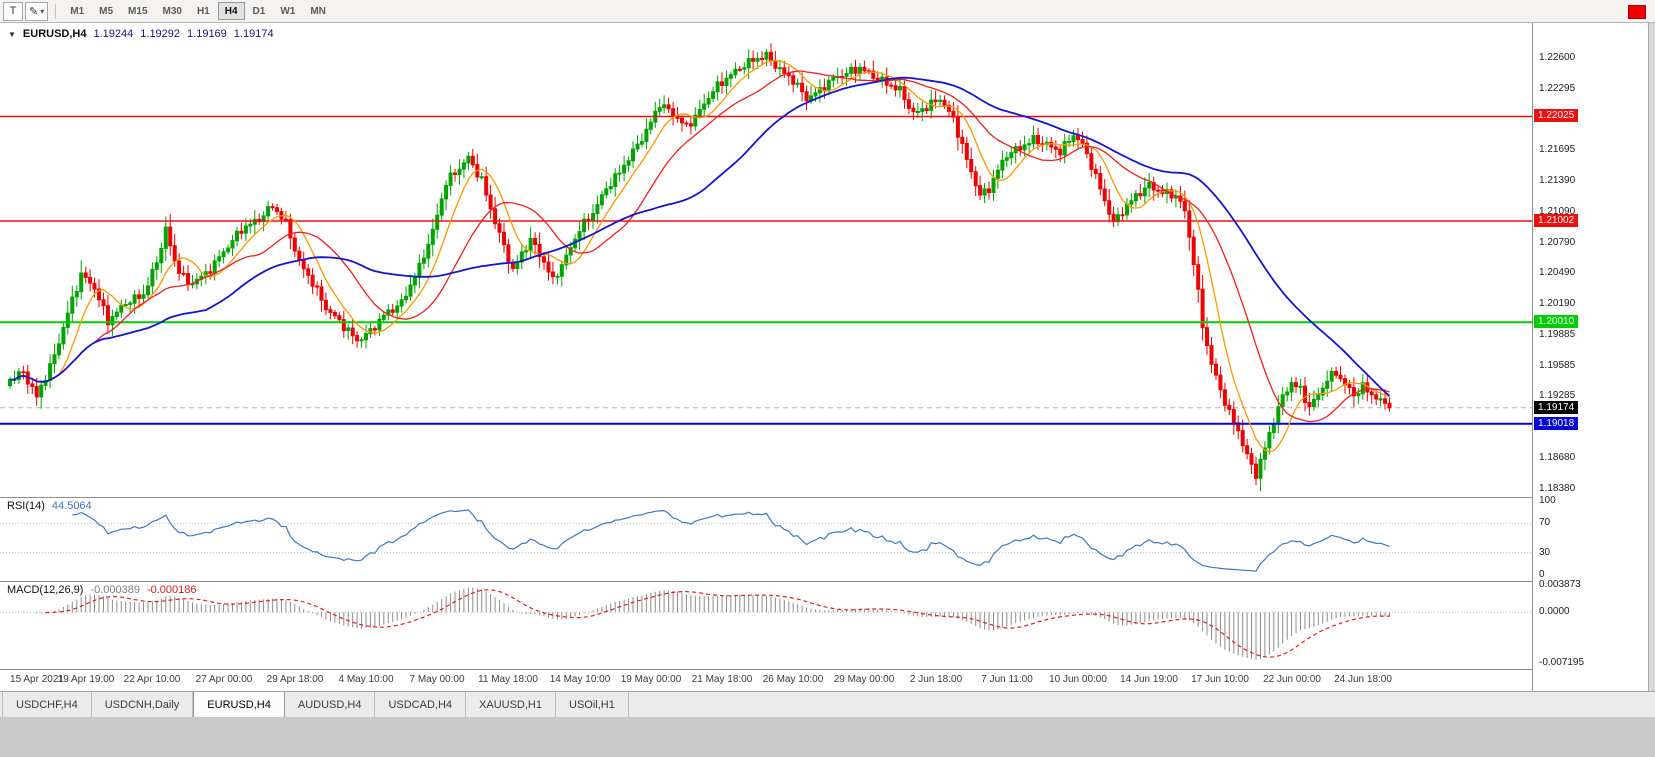  Describe the element at coordinates (1557, 457) in the screenshot. I see `price-axis-tick: 1.18680` at that location.